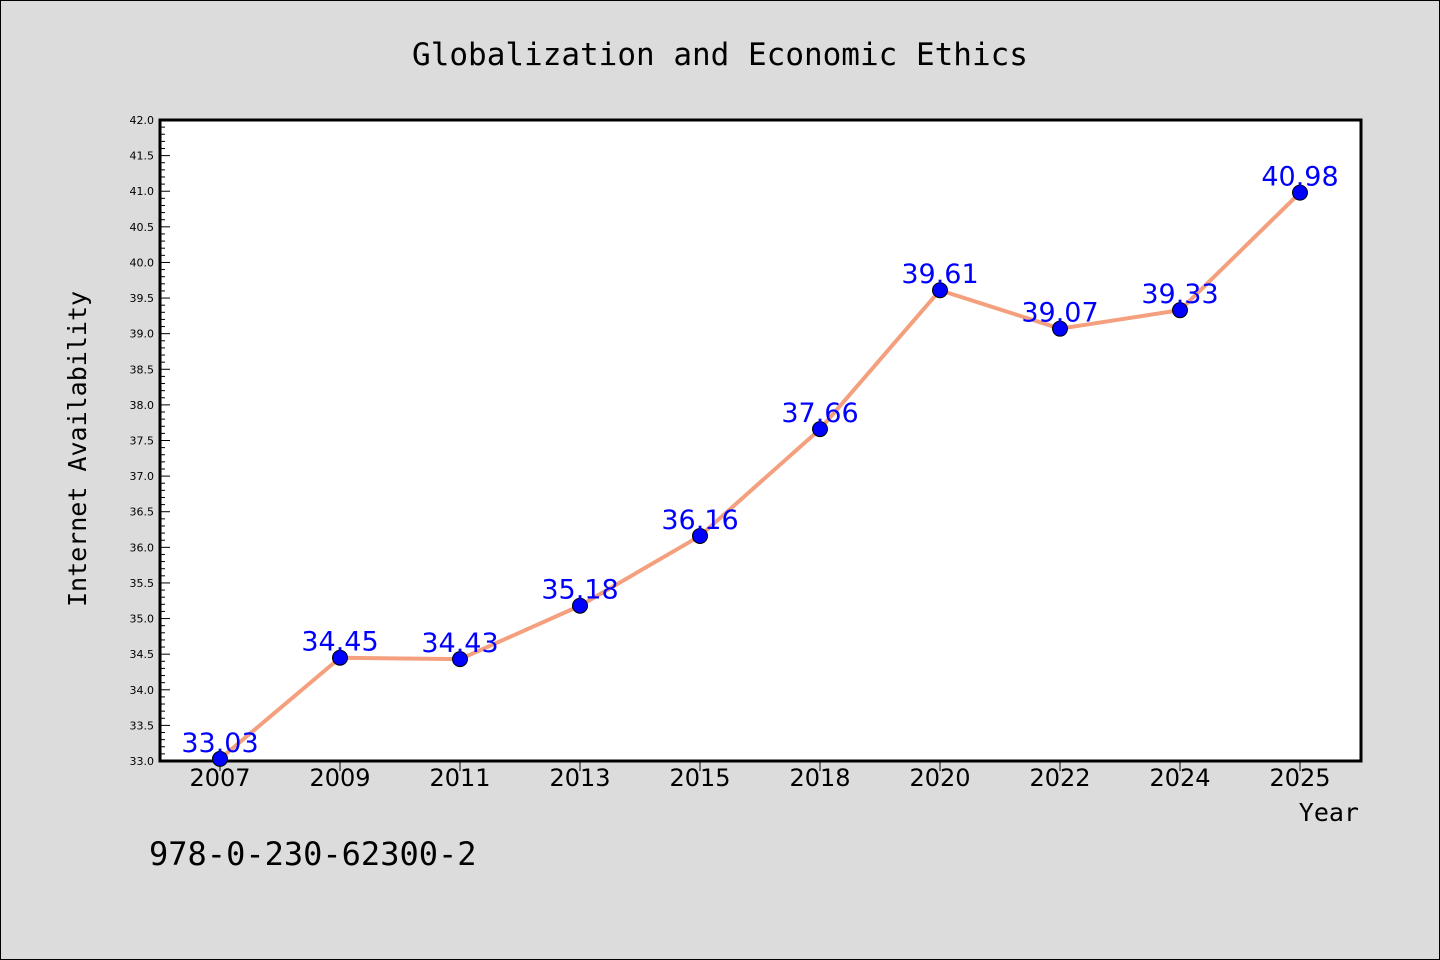 Image resolution: width=1440 pixels, height=960 pixels. What do you see at coordinates (142, 334) in the screenshot?
I see `y-tick-label: 39.0` at bounding box center [142, 334].